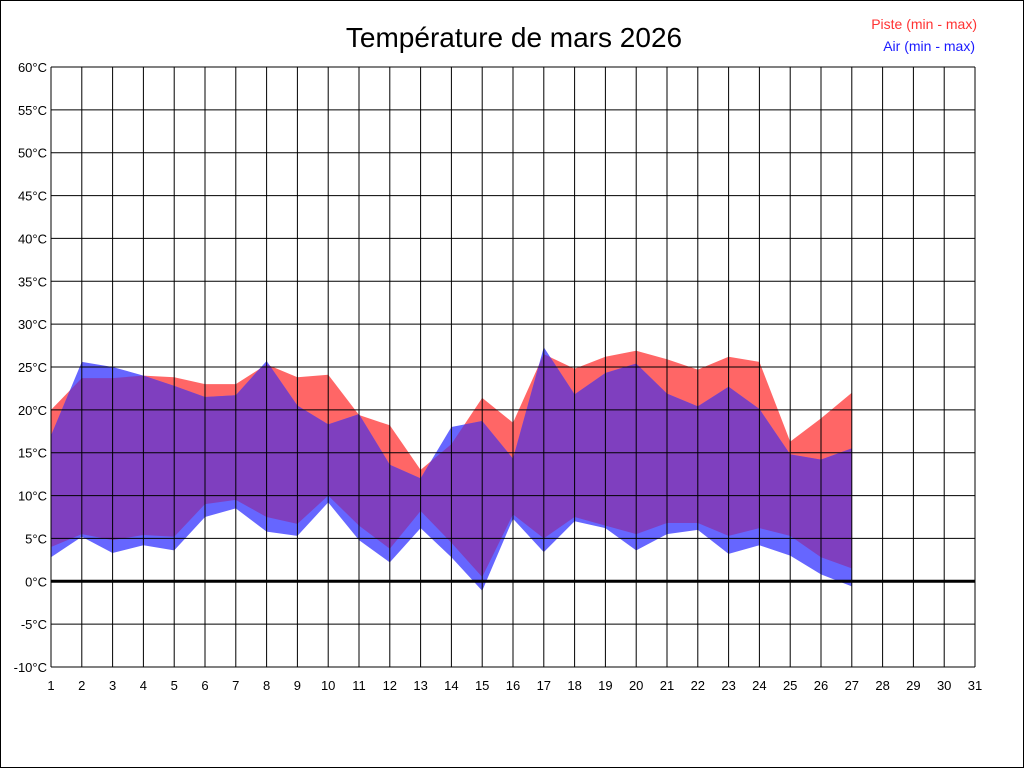 The width and height of the screenshot is (1024, 769). Describe the element at coordinates (390, 685) in the screenshot. I see `x-tick-label: 12` at that location.